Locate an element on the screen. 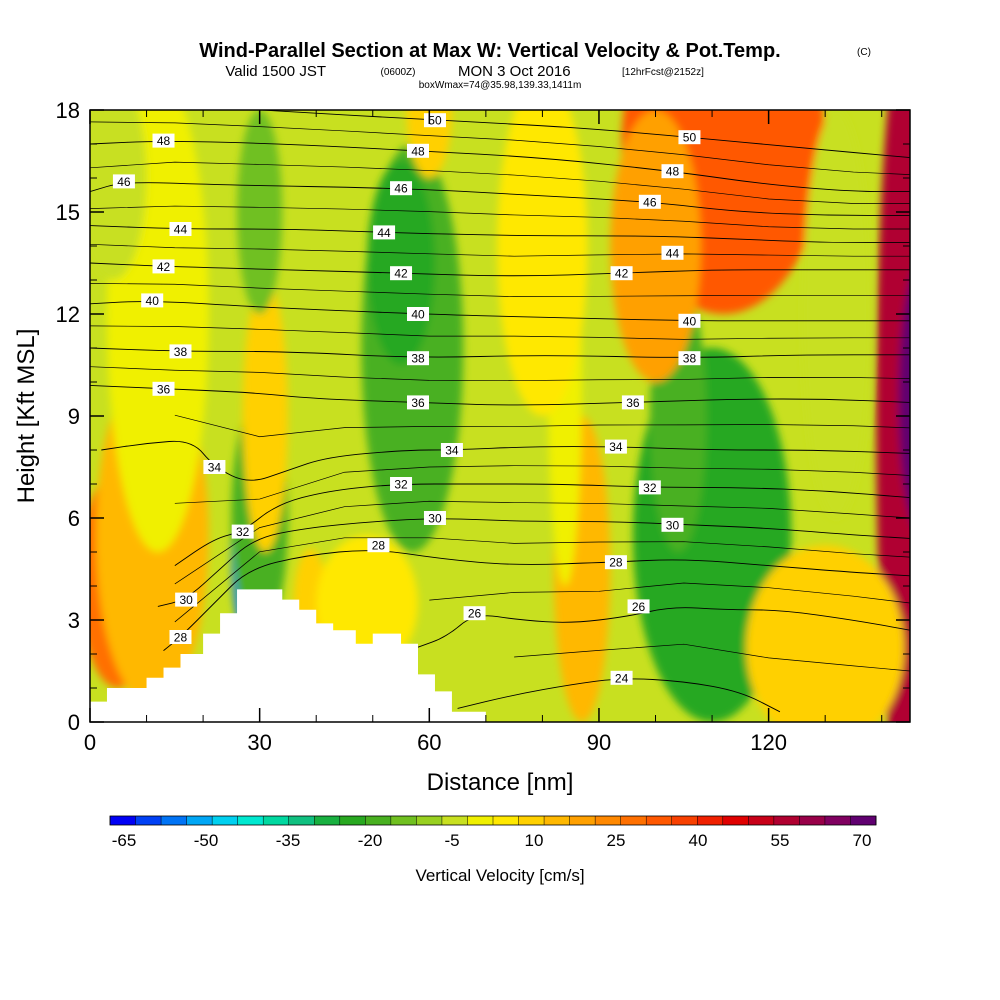 Image resolution: width=1000 pixels, height=1000 pixels. theta-label: 36 is located at coordinates (632, 402).